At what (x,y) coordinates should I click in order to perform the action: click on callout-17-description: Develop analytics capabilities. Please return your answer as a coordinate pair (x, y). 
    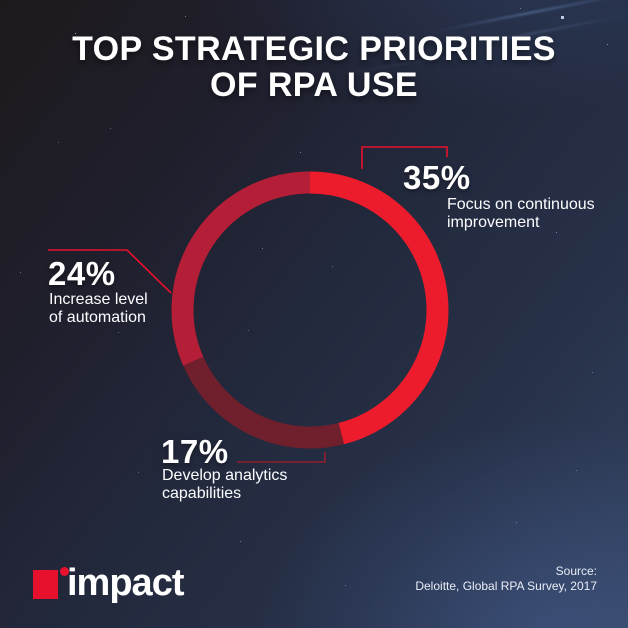
    Looking at the image, I should click on (225, 484).